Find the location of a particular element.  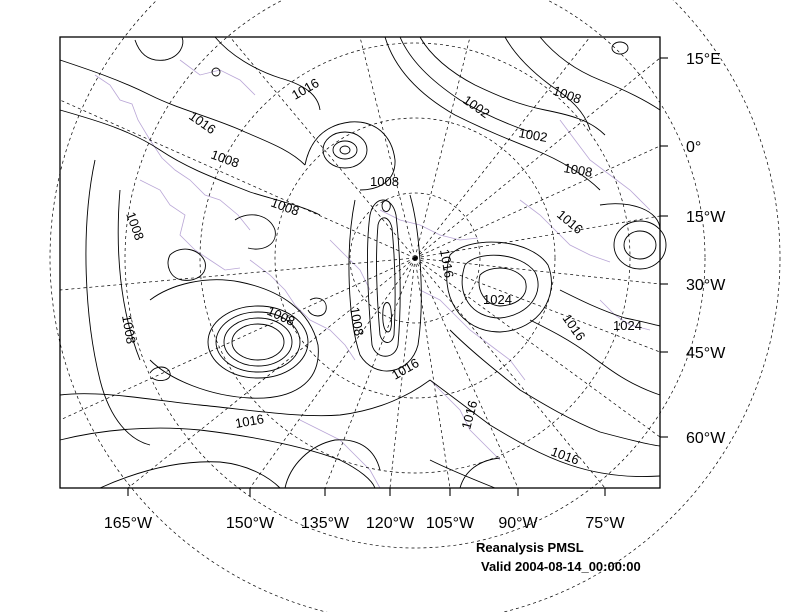

valid-time: Valid 2004-08-14_00:00:00 is located at coordinates (561, 566).